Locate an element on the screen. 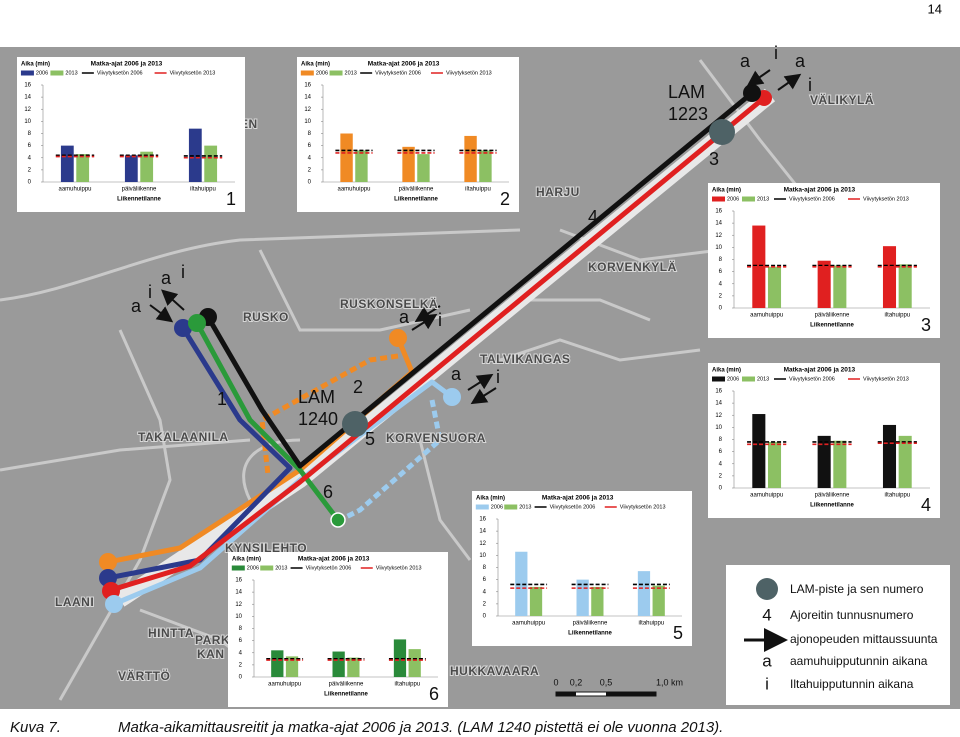 Image resolution: width=960 pixels, height=737 pixels. legend-symbol: i is located at coordinates (767, 683).